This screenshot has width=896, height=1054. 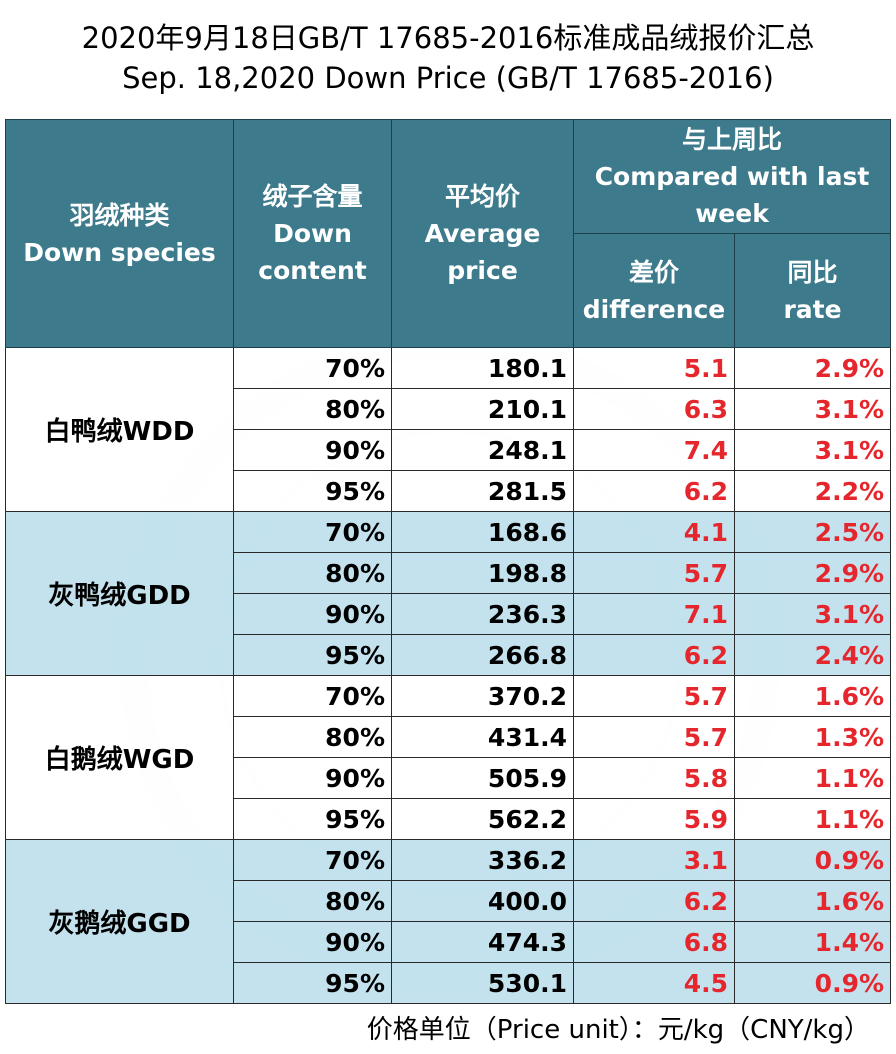 I want to click on difference-cell: 6.8, so click(x=654, y=942).